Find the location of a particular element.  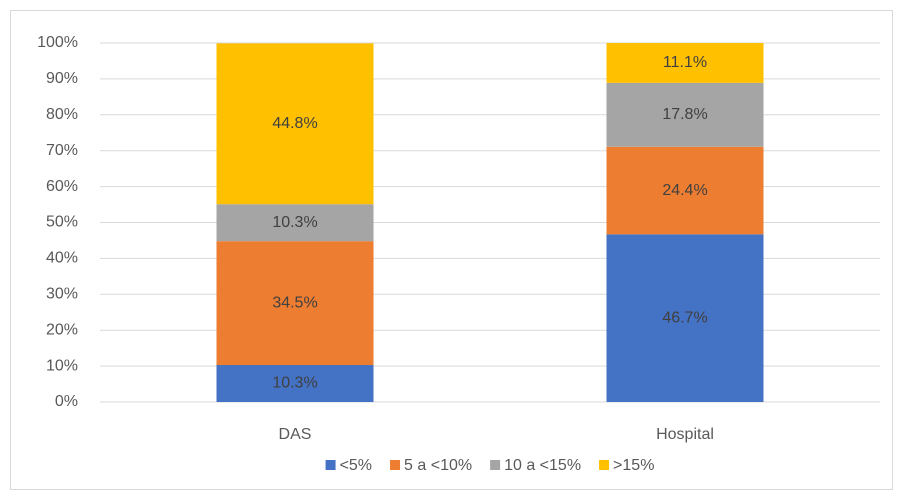

y-tick-label: 20% is located at coordinates (62, 329).